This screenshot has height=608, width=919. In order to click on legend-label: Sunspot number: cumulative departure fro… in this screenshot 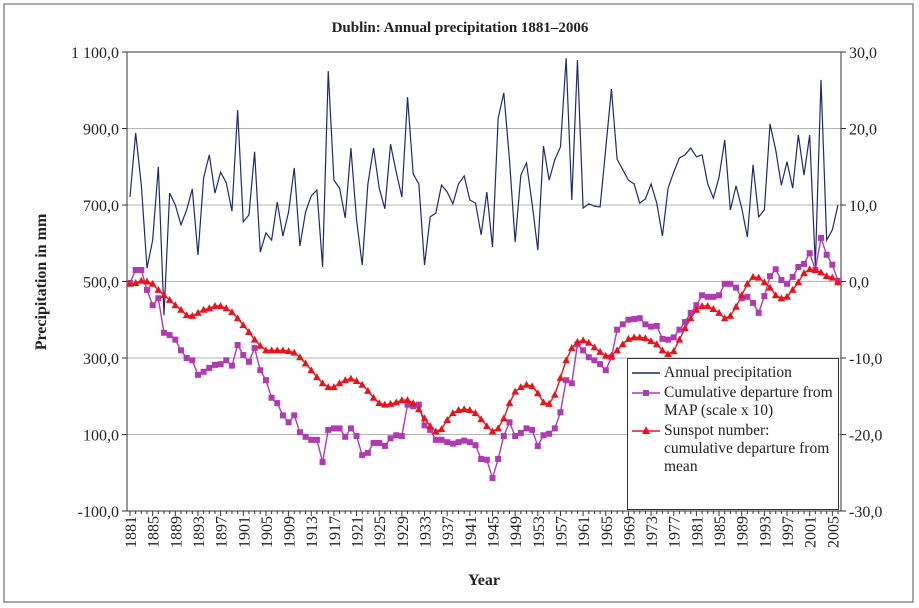, I will do `click(747, 448)`.